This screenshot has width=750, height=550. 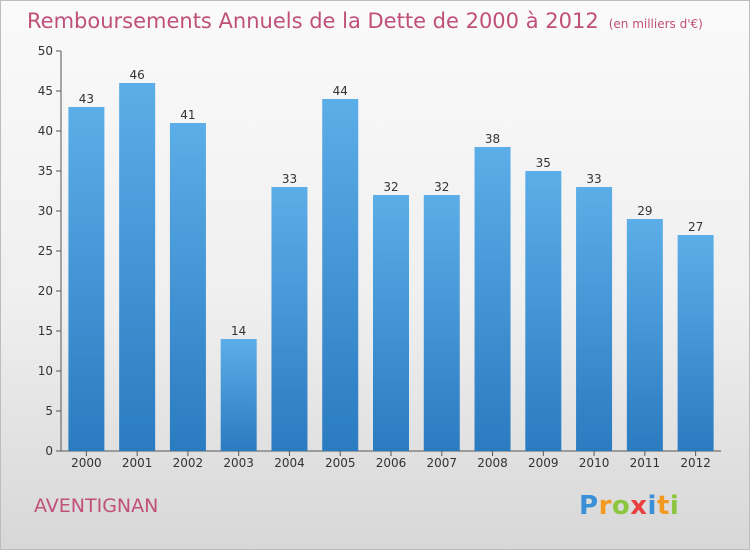 I want to click on y-tick-label: 5, so click(x=49, y=411).